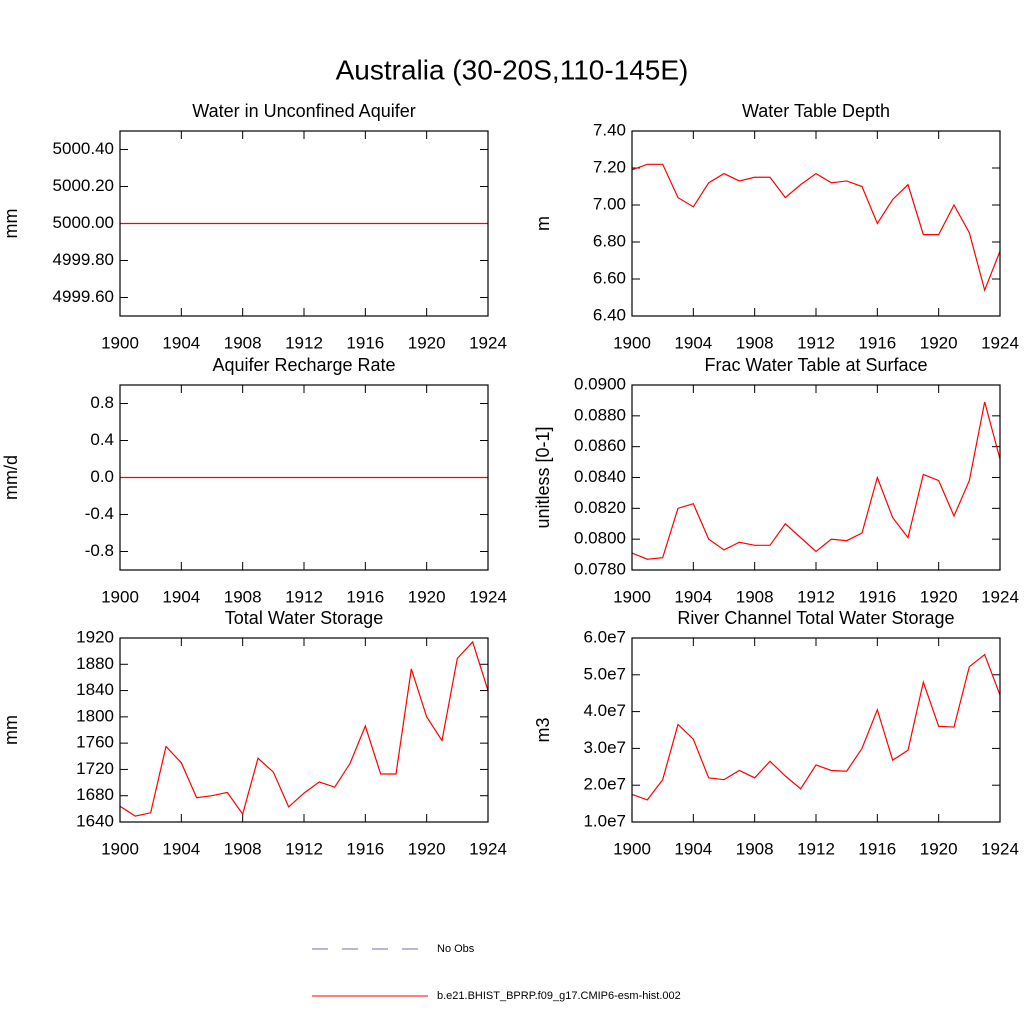 This screenshot has width=1024, height=1024. I want to click on y-tick-label: 7.40, so click(609, 129).